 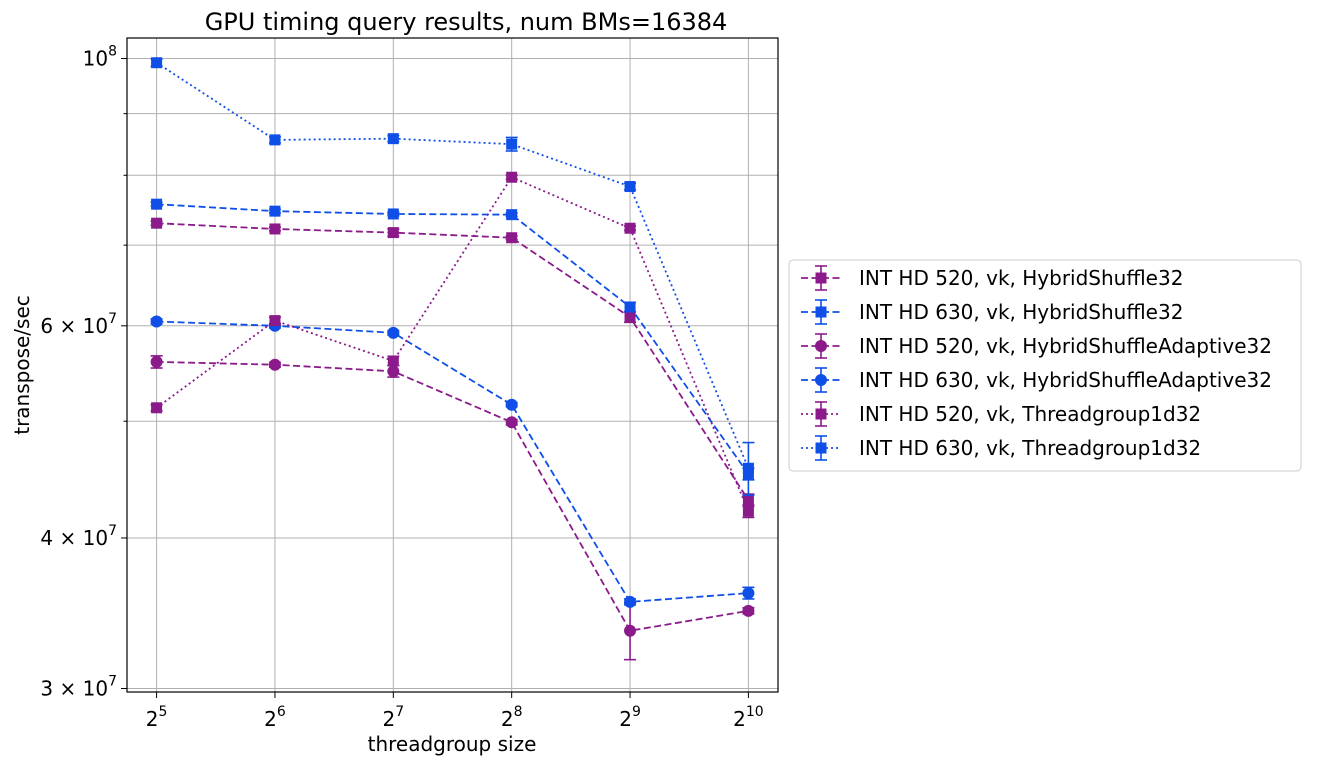 I want to click on x-tick-label: 210, so click(x=748, y=717).